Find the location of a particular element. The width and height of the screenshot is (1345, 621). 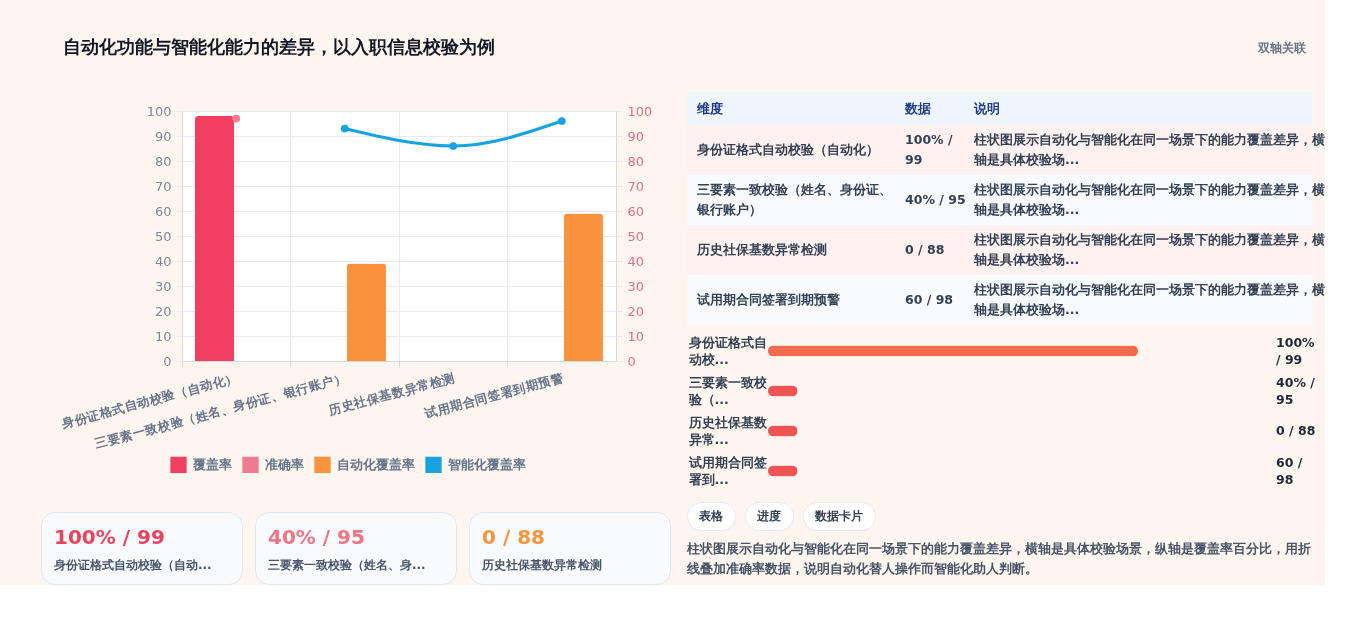

y-tick-label: 50 is located at coordinates (163, 236).